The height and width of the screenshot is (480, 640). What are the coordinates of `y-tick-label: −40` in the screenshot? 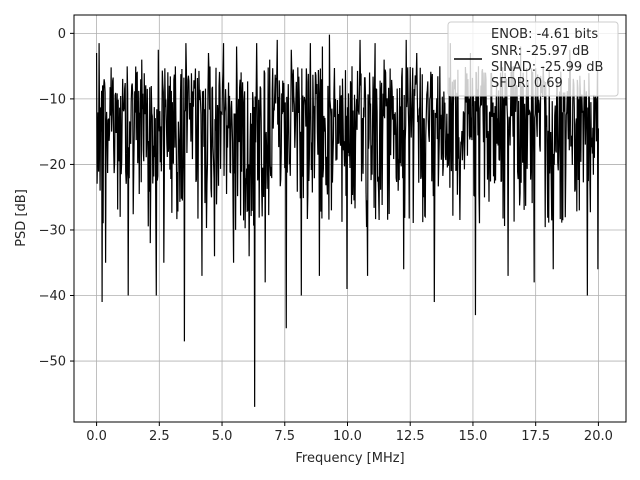 It's located at (52, 296).